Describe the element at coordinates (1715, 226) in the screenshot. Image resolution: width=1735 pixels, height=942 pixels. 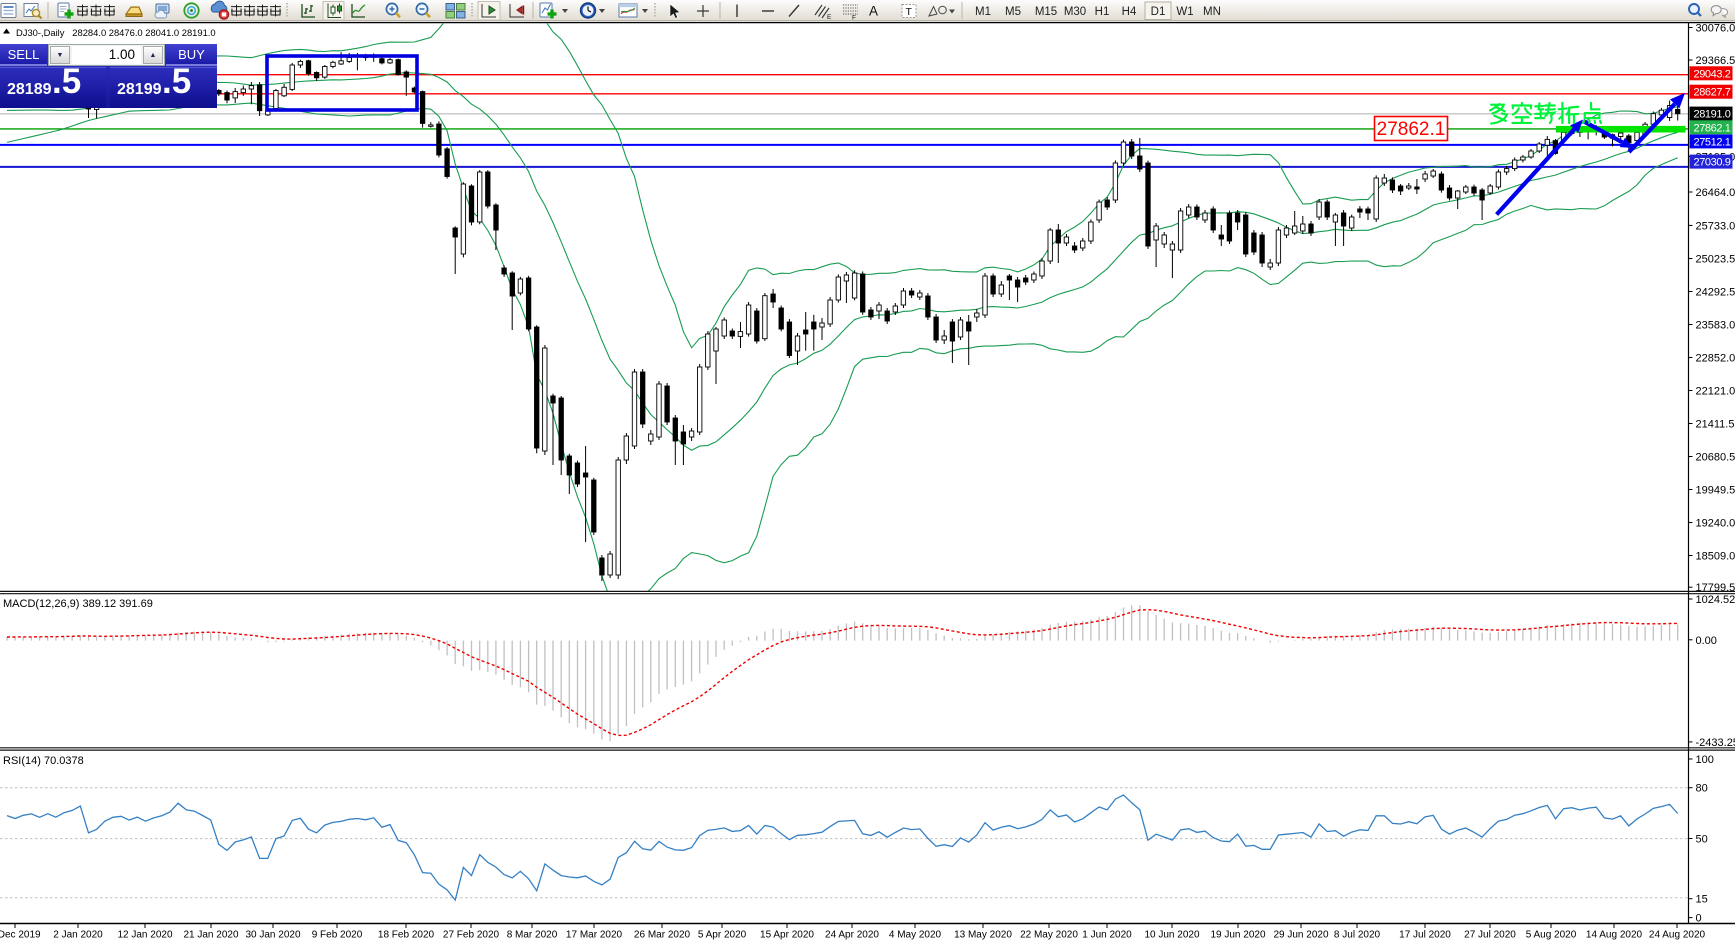
I see `svg-text: 25733.0` at that location.